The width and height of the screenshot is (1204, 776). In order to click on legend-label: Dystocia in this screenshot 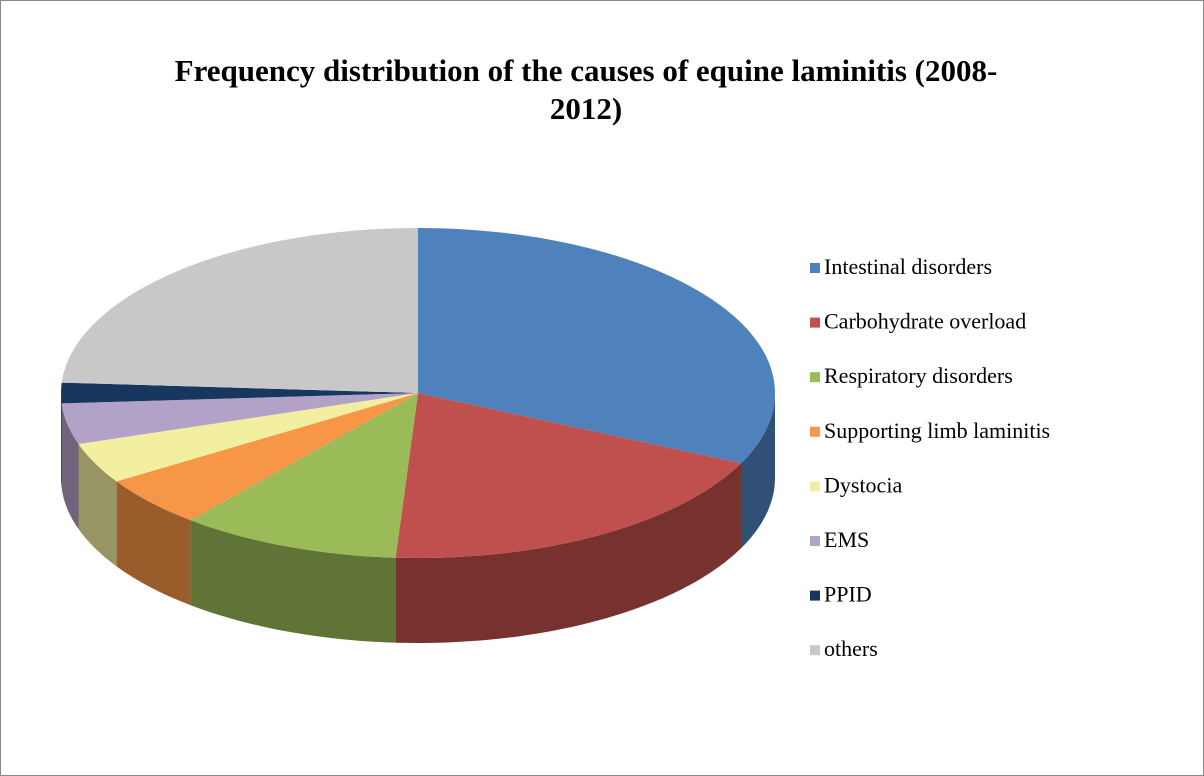, I will do `click(863, 484)`.